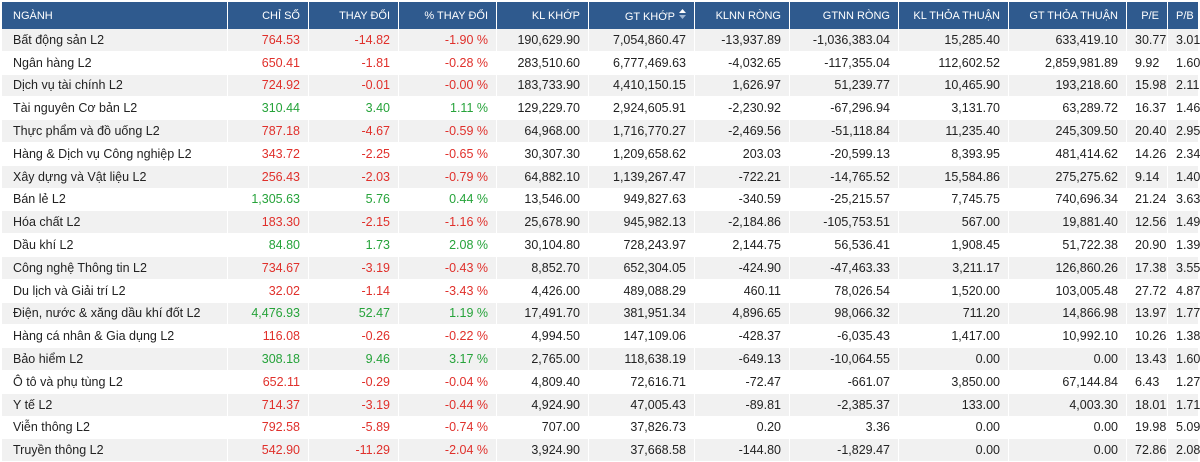  What do you see at coordinates (115, 63) in the screenshot?
I see `cell-name: Ngân hàng L2` at bounding box center [115, 63].